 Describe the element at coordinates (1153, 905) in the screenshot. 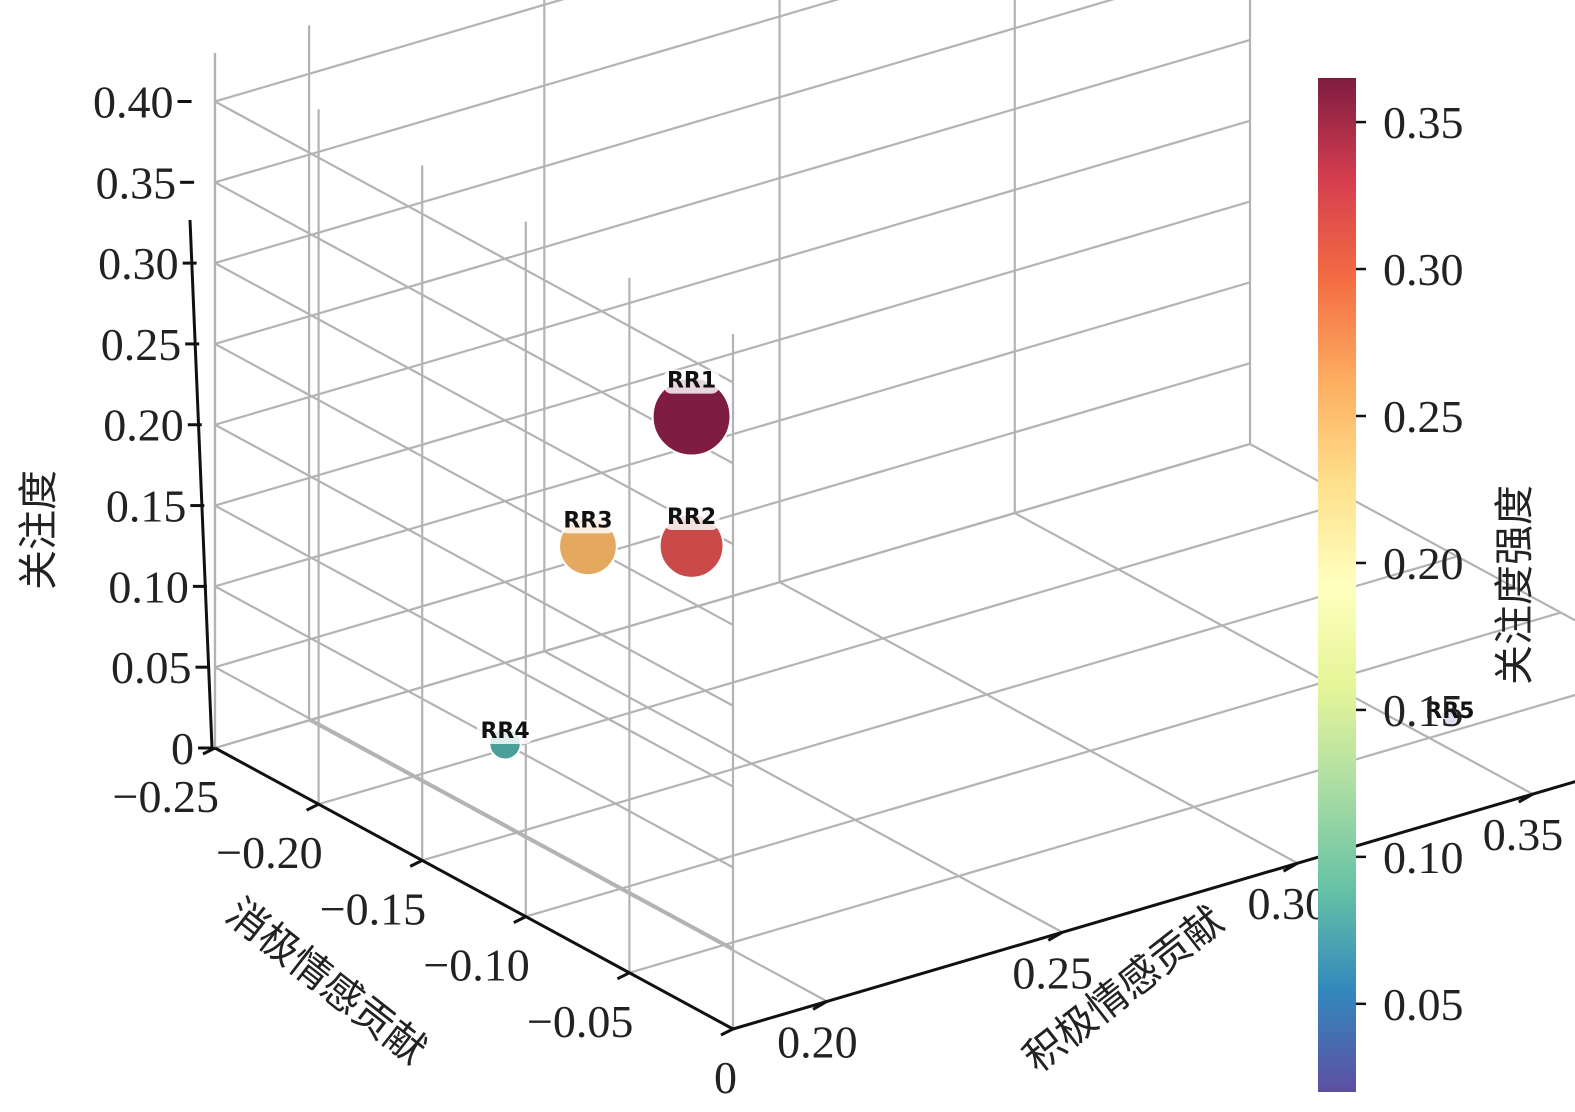

I see `x-axis-line` at that location.